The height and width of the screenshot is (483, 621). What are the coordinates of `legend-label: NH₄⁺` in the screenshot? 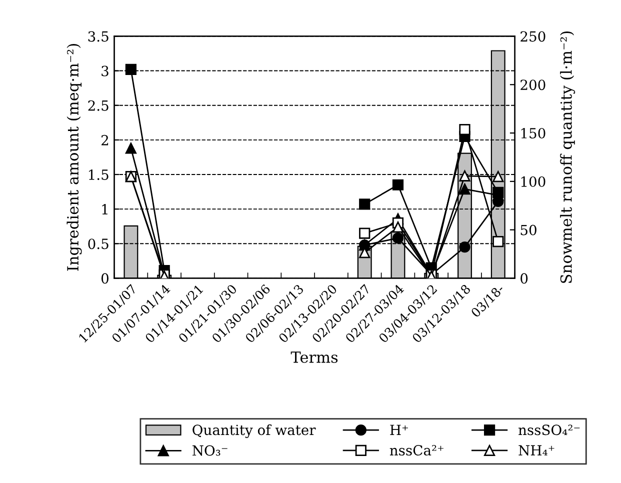 It's located at (536, 450).